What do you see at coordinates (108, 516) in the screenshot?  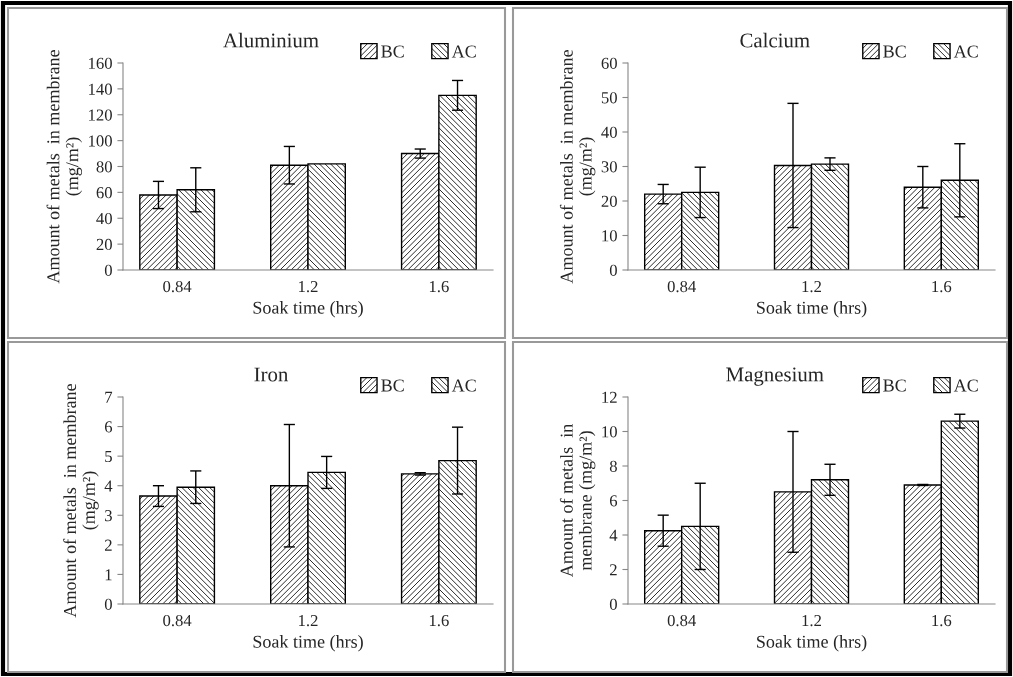 I see `y-tick-label: 3` at bounding box center [108, 516].